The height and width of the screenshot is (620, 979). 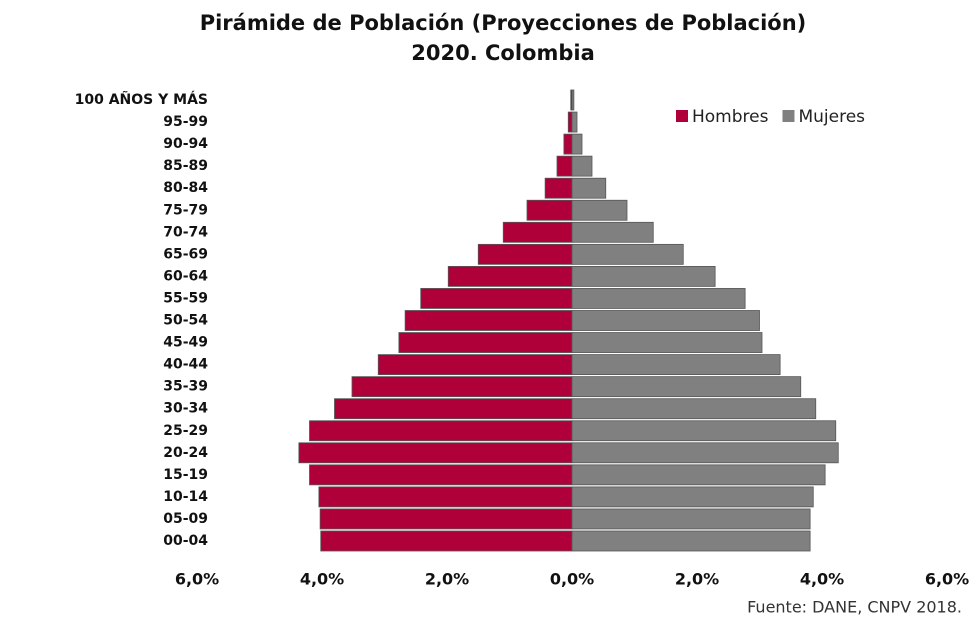 What do you see at coordinates (185, 254) in the screenshot?
I see `category-label: 65-69` at bounding box center [185, 254].